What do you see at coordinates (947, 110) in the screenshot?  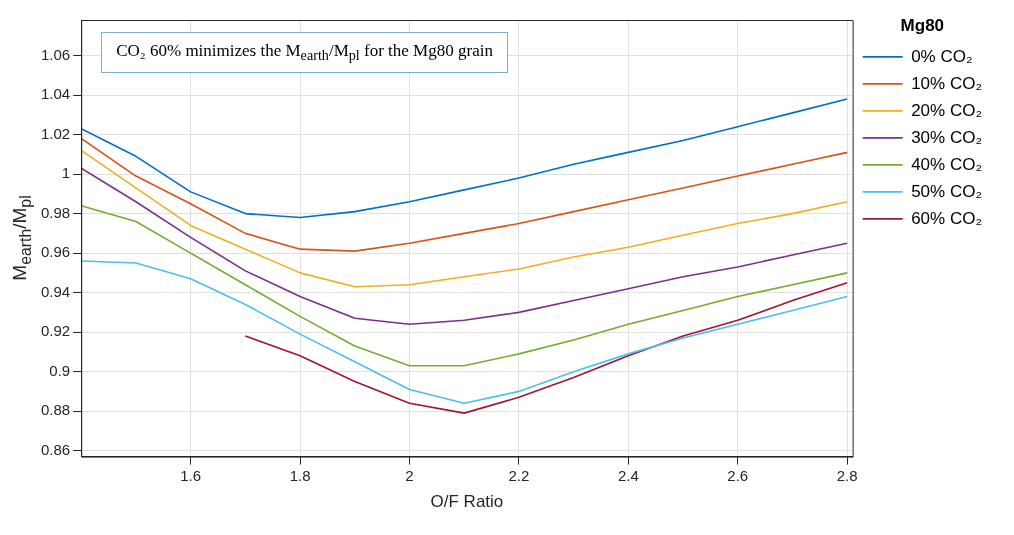 I see `legend-label: 20% CO₂` at bounding box center [947, 110].